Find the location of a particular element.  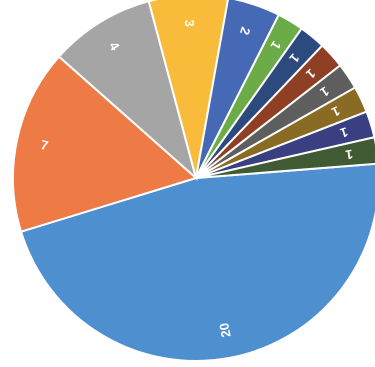

slice-data-label: 2 is located at coordinates (245, 31).